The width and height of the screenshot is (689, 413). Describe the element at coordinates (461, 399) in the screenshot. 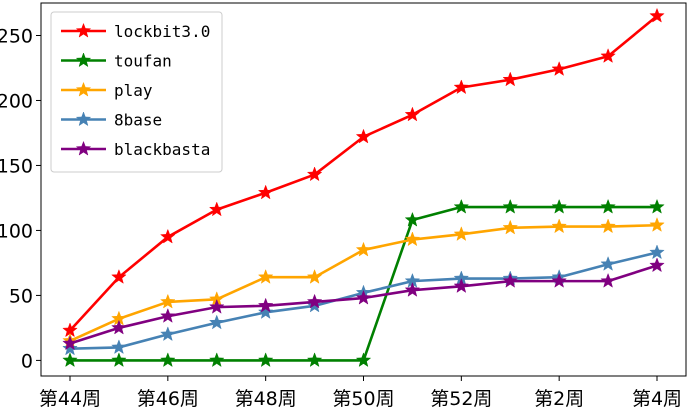

I see `x-tick-label: 第52周` at that location.